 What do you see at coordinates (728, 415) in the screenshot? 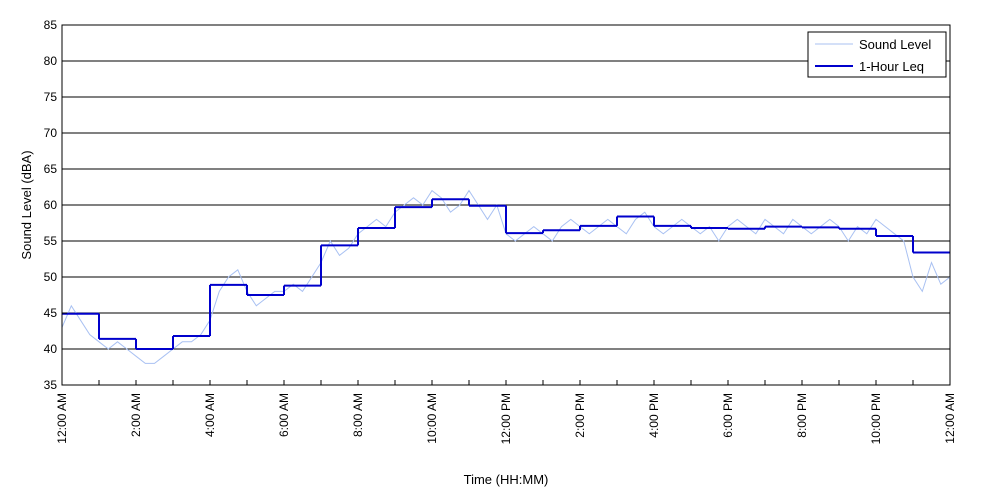
I see `x-tick-label: 6:00 PM` at bounding box center [728, 415].